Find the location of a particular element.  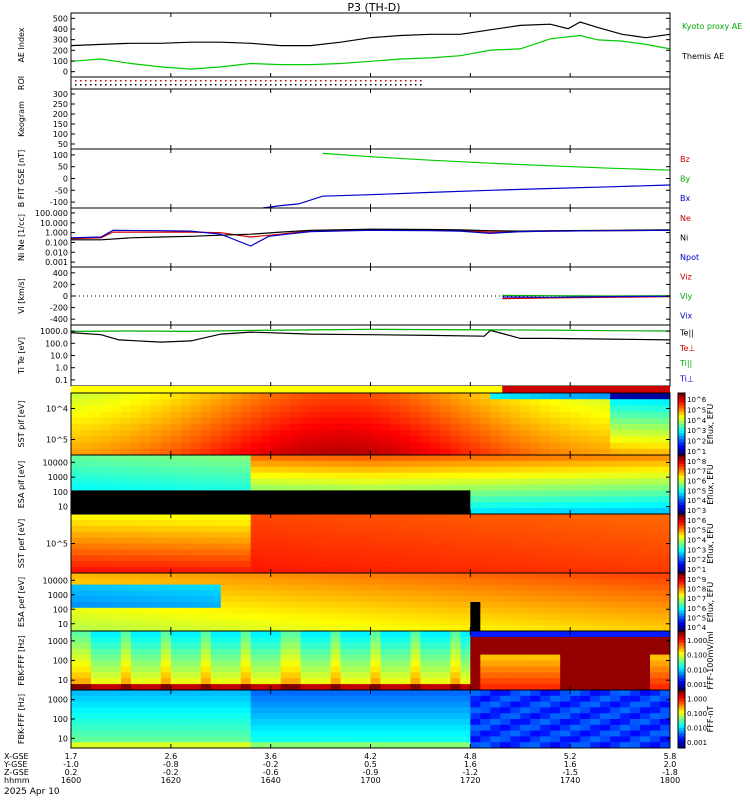

velocity-legend-entry: Vix is located at coordinates (686, 315).